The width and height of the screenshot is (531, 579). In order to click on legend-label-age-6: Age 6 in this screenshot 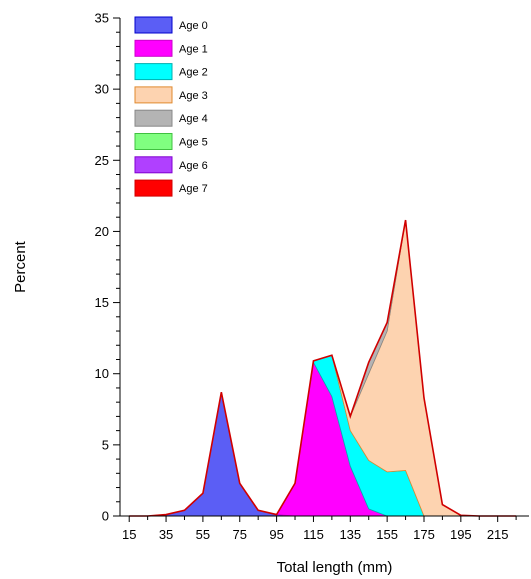, I will do `click(193, 166)`.